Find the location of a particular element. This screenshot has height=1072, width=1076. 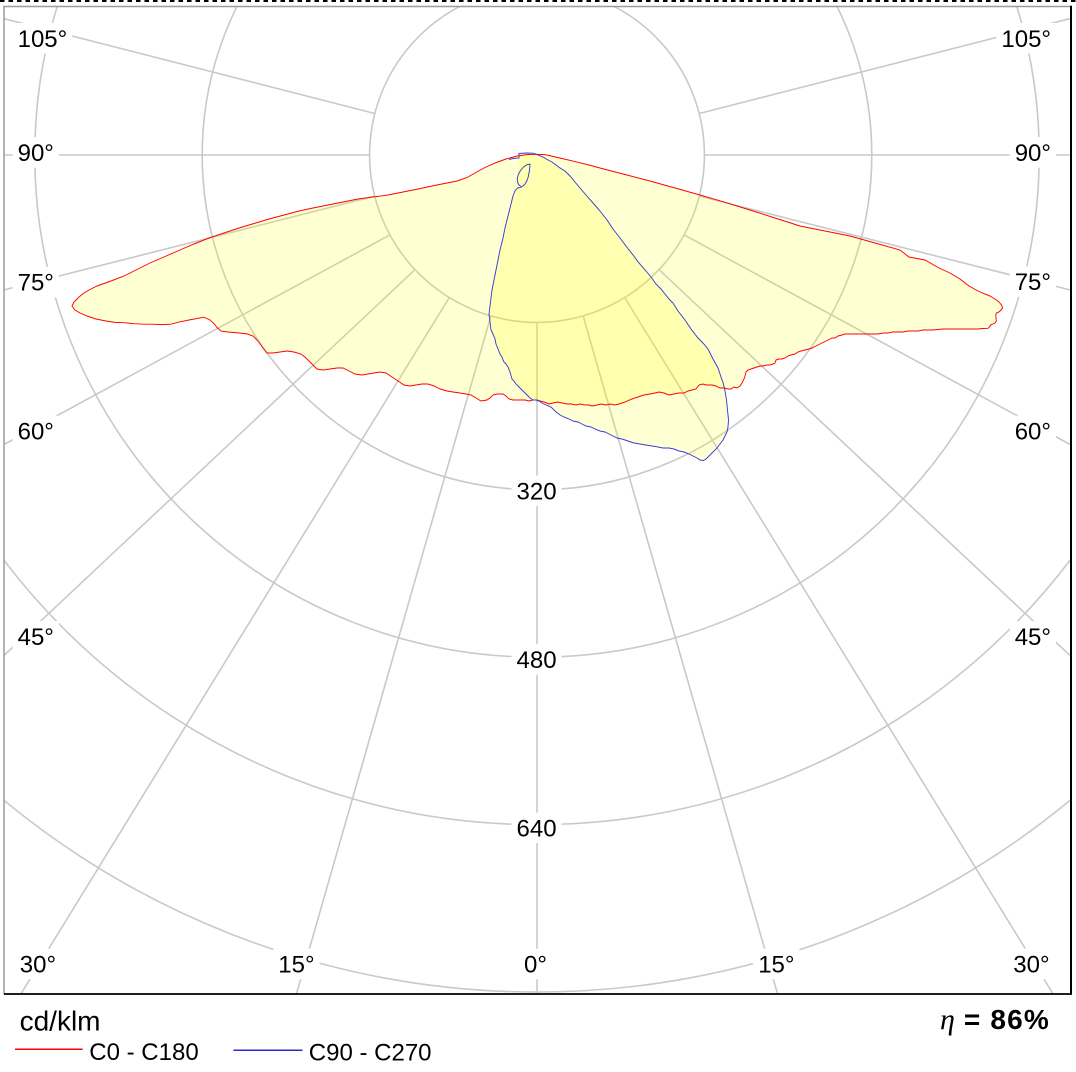

svg-text: cd/klm is located at coordinates (60, 1020).